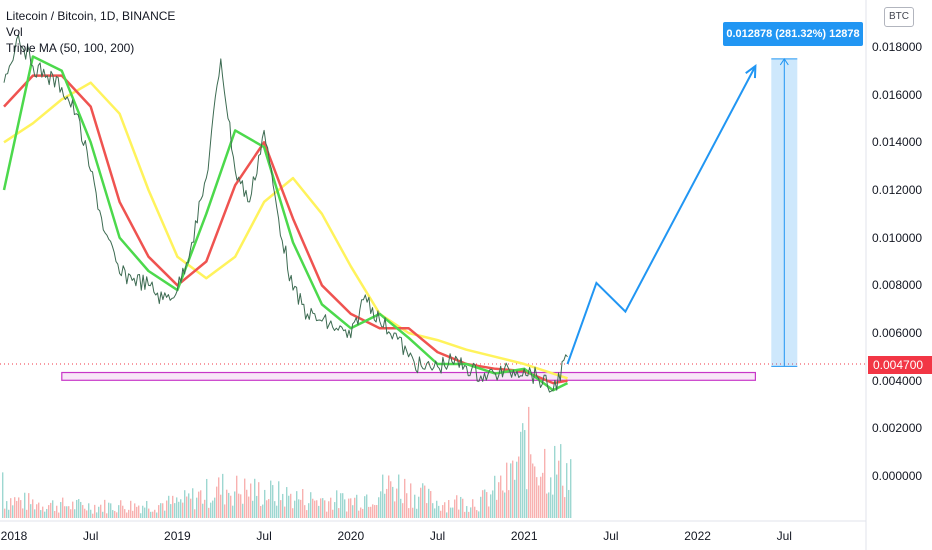  Describe the element at coordinates (70, 48) in the screenshot. I see `triple-ma-indicator-label: Triple MA (50, 100, 200)` at that location.